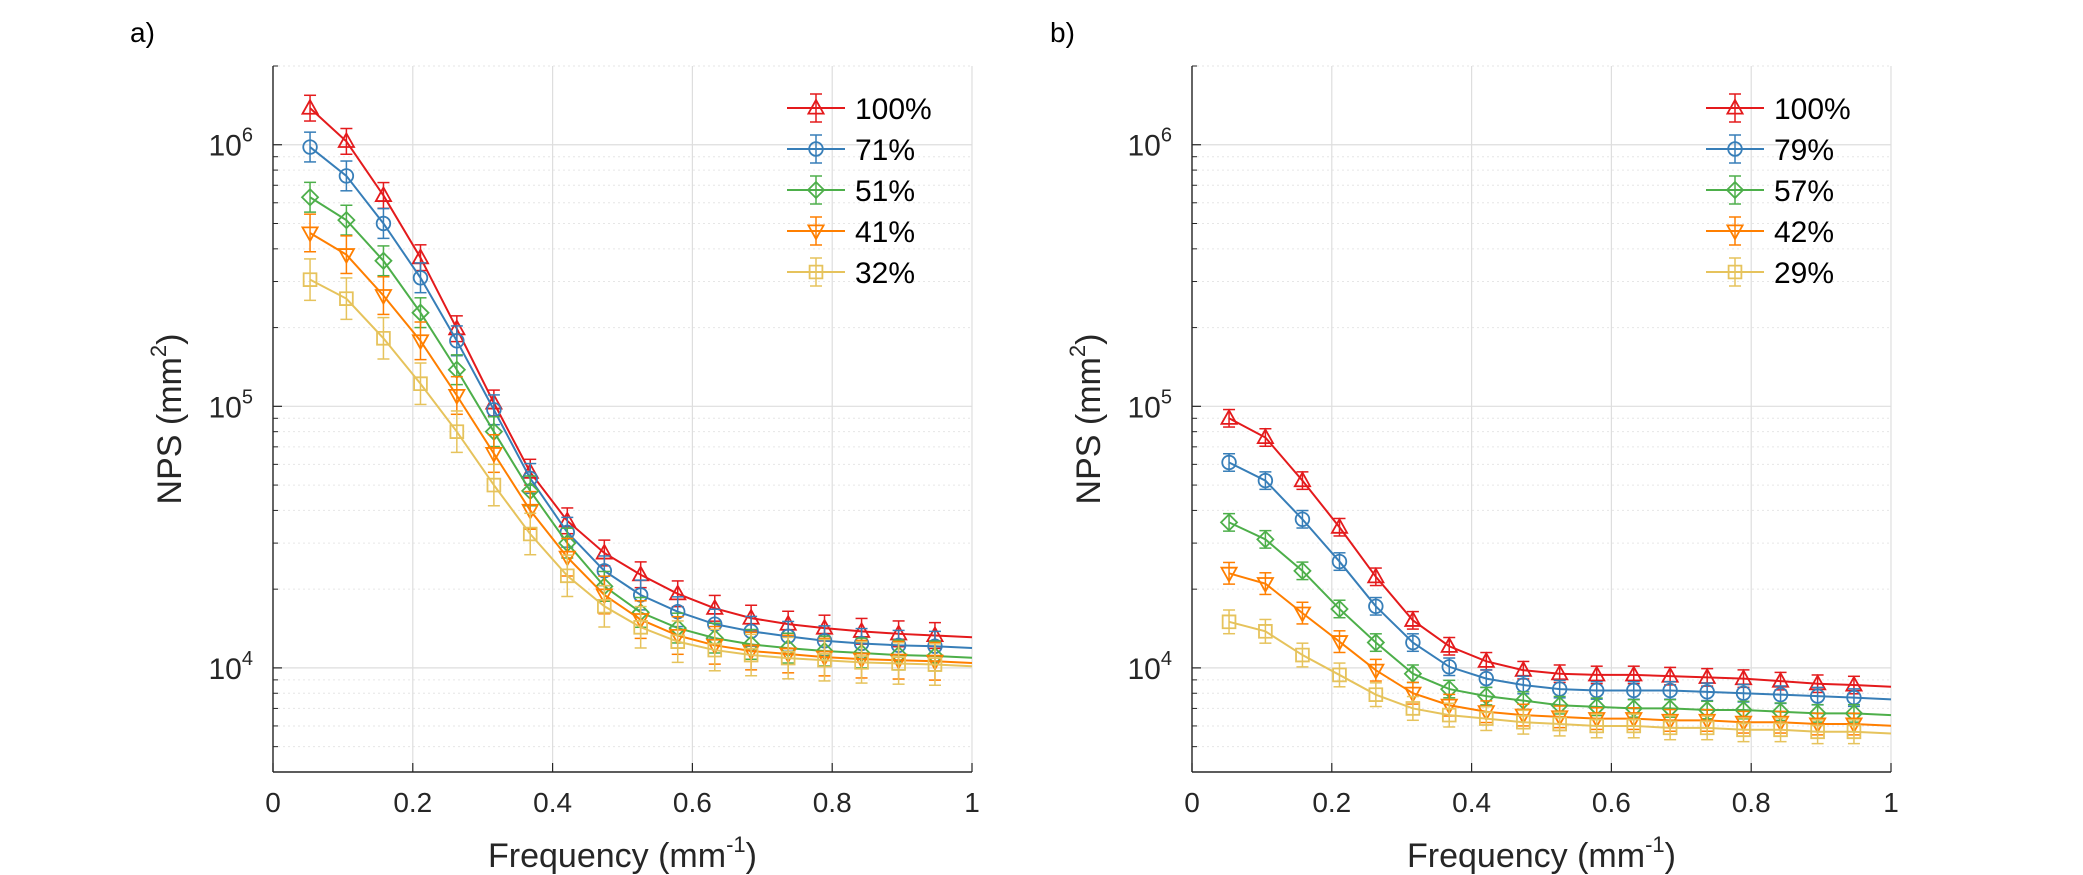 The width and height of the screenshot is (2083, 875). I want to click on x-tick-label: 0.4, so click(1471, 802).